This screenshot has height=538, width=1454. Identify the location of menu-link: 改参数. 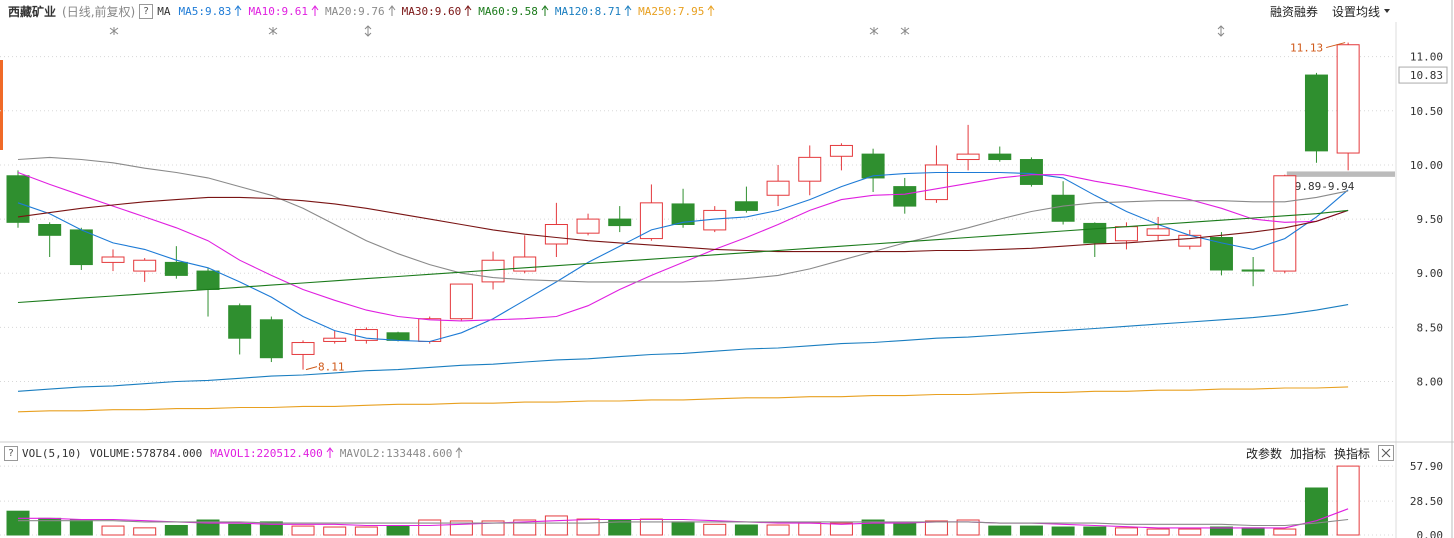
(1263, 453).